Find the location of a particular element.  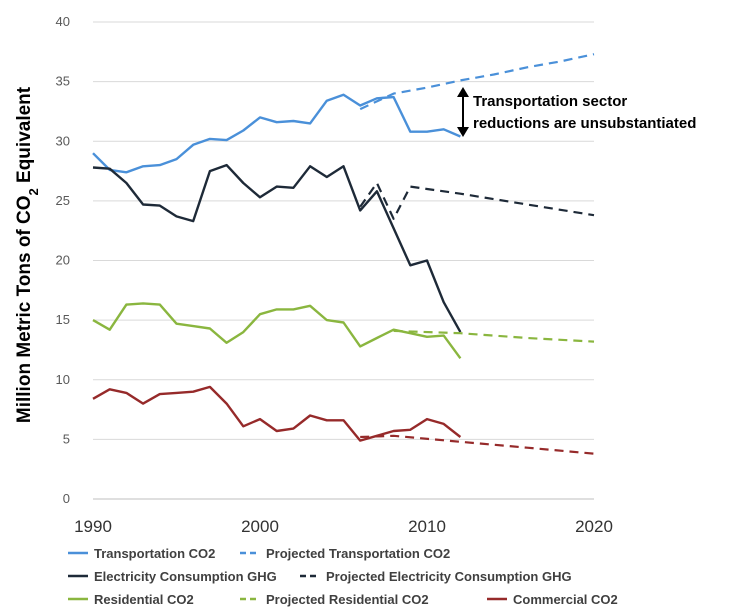

y-tick-label: 20 is located at coordinates (63, 260).